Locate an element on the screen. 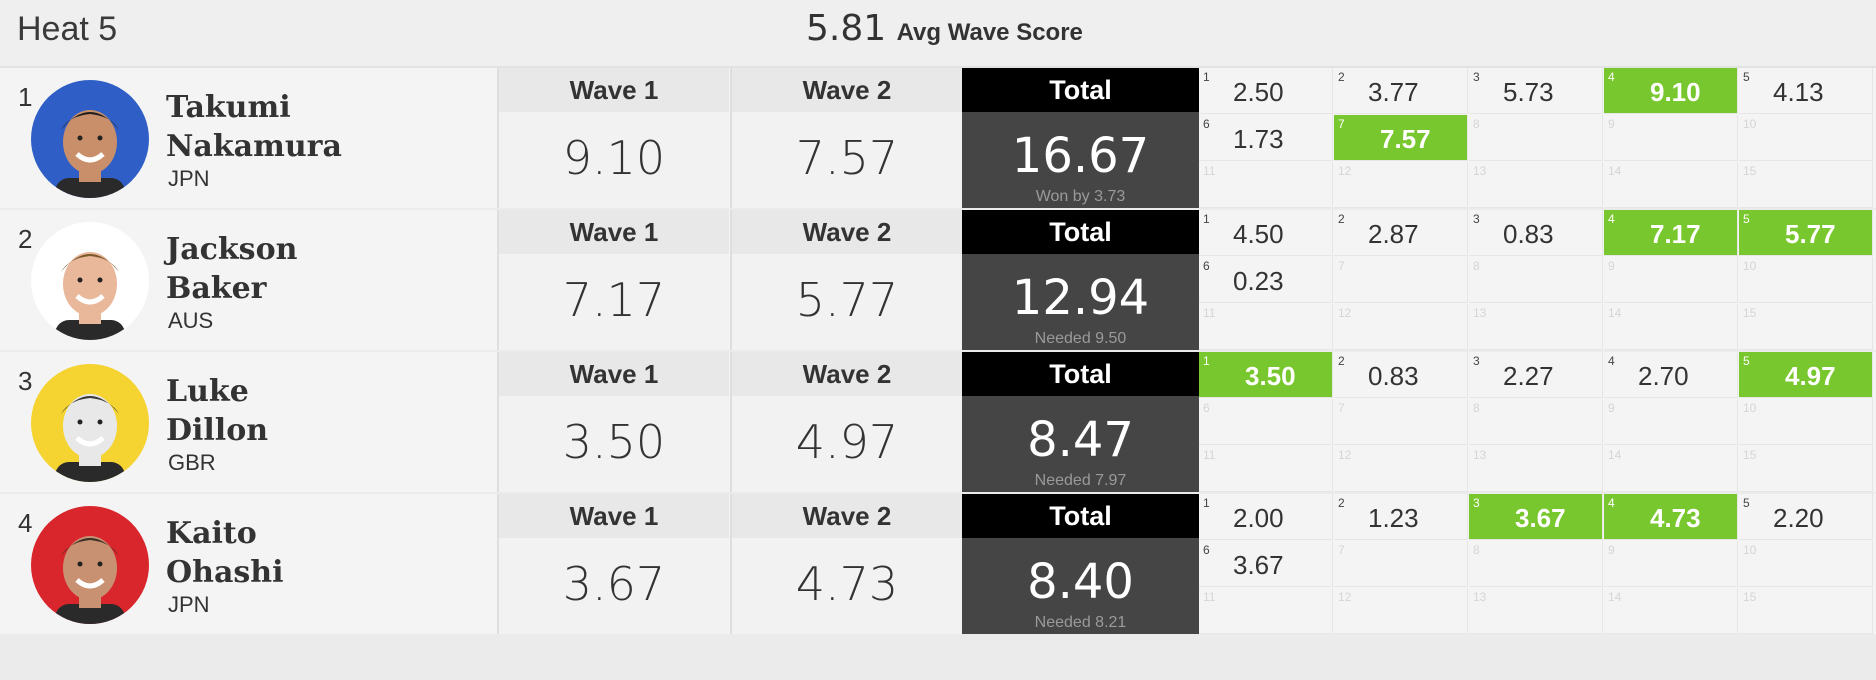 This screenshot has width=1876, height=680. surfer-name: Jackson Baker is located at coordinates (231, 269).